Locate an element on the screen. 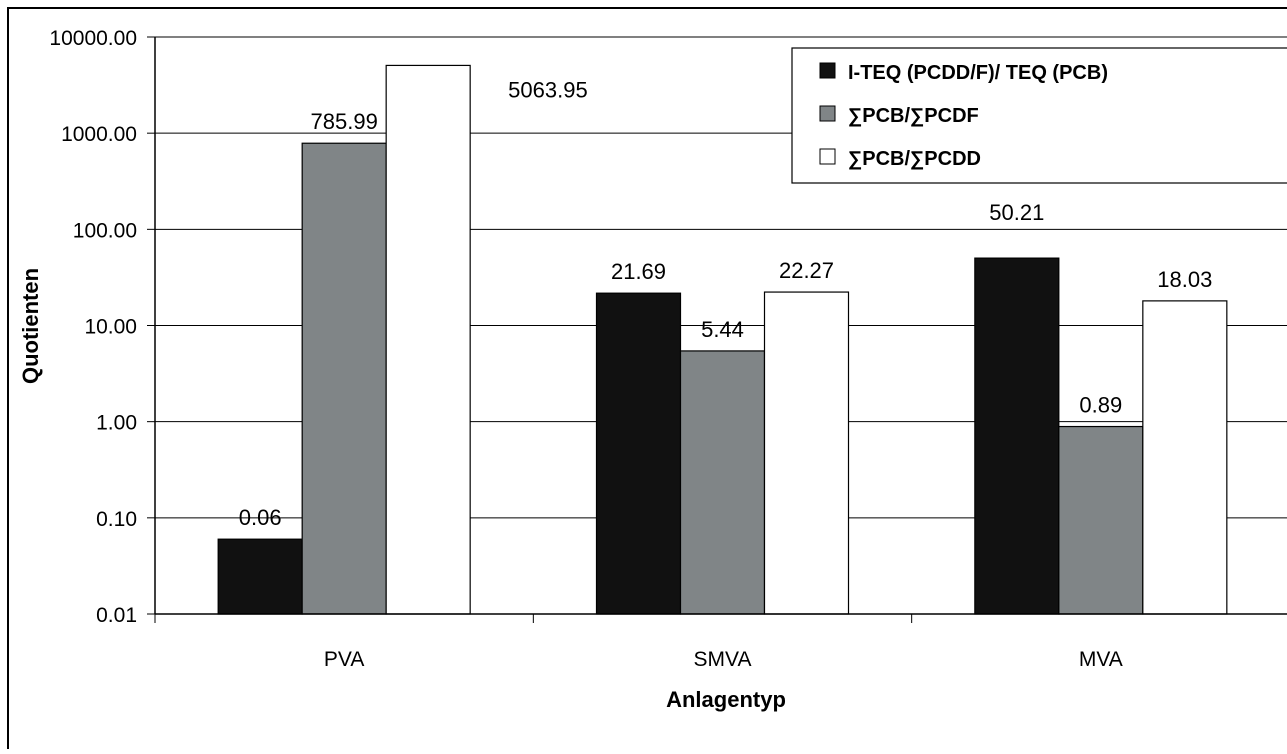  data-label: 0.89 is located at coordinates (1100, 405).